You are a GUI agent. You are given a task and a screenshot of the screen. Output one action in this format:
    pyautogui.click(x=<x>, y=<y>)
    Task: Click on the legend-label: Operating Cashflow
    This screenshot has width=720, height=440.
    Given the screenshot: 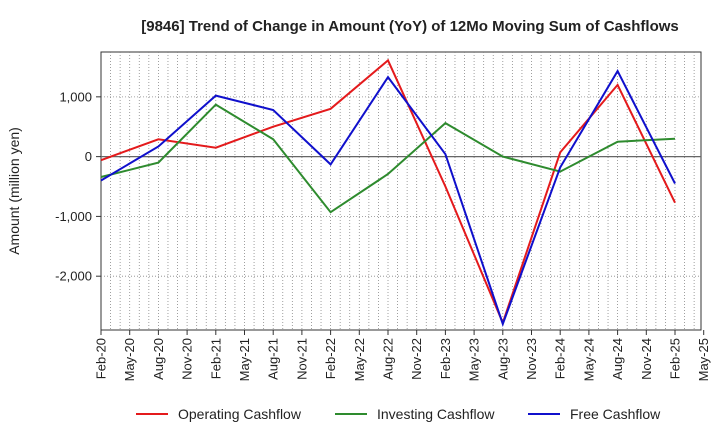 What is the action you would take?
    pyautogui.click(x=240, y=414)
    